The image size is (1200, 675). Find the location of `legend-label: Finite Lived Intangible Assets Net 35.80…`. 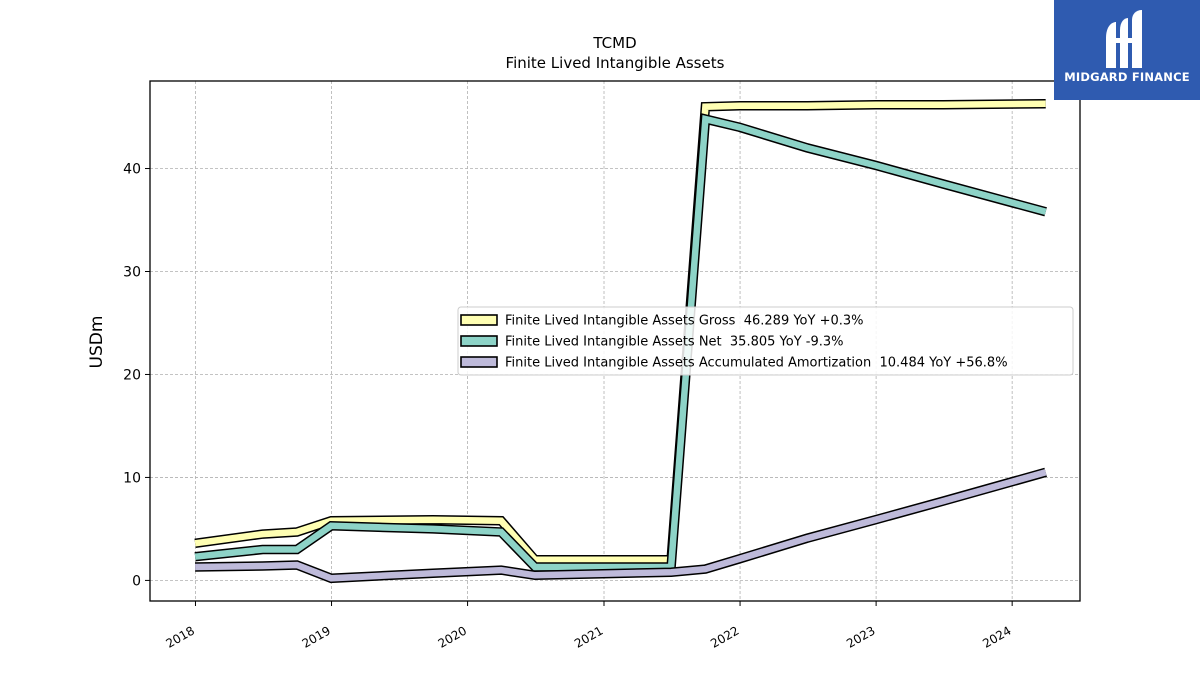

legend-label: Finite Lived Intangible Assets Net 35.80… is located at coordinates (674, 342).